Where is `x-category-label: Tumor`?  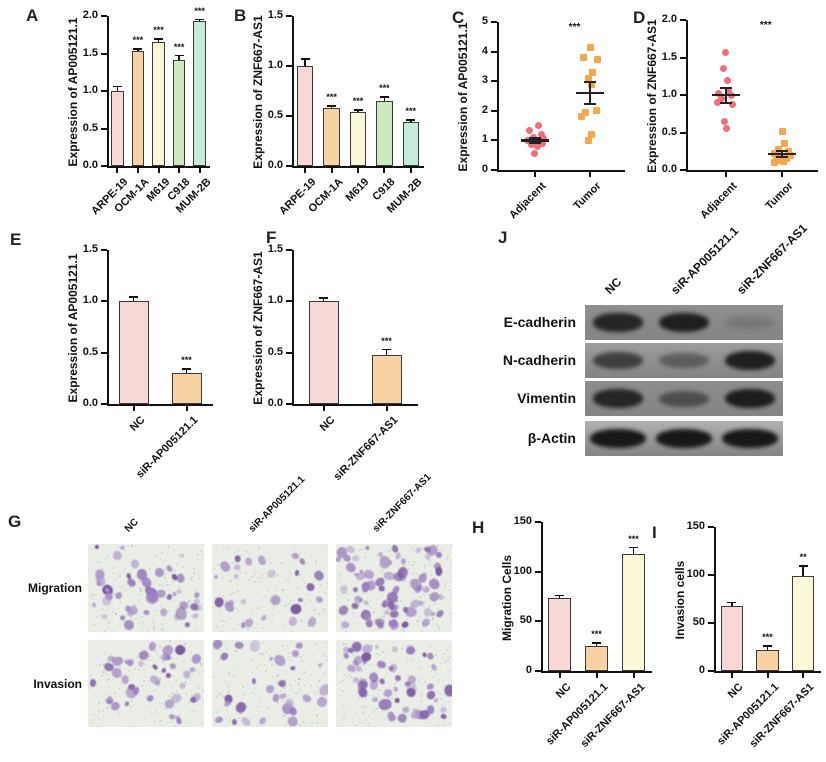
x-category-label: Tumor is located at coordinates (779, 196).